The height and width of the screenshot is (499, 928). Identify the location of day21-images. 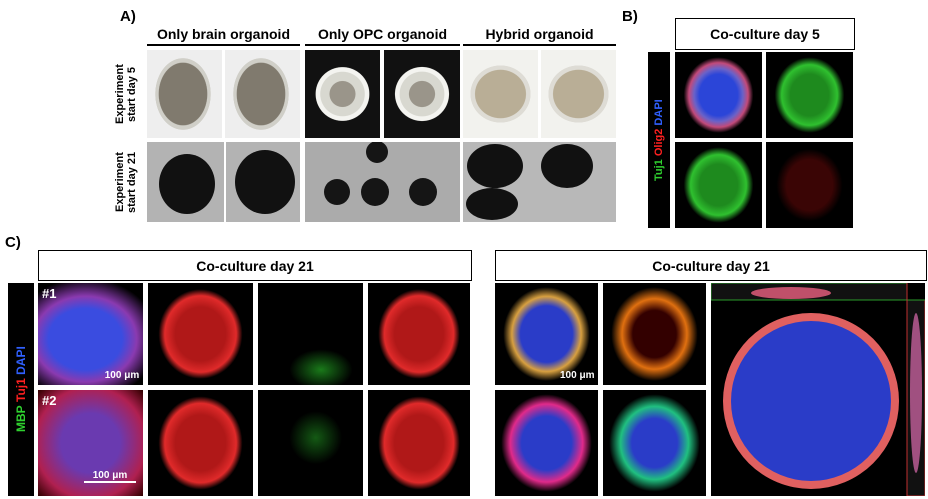
(381, 182).